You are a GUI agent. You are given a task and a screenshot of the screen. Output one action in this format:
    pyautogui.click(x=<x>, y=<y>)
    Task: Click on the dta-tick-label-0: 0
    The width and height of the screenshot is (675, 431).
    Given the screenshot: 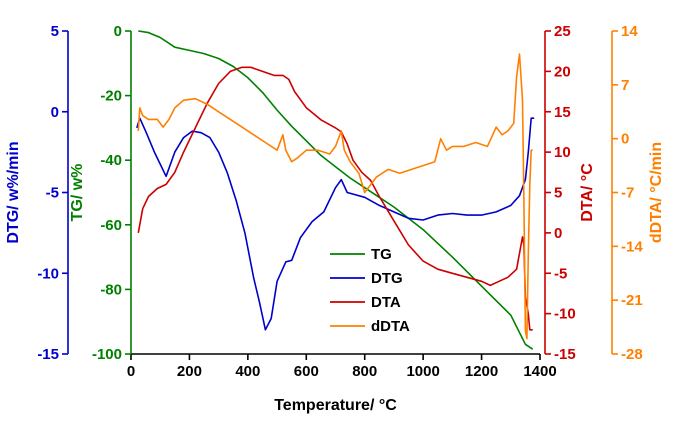 What is the action you would take?
    pyautogui.click(x=558, y=233)
    